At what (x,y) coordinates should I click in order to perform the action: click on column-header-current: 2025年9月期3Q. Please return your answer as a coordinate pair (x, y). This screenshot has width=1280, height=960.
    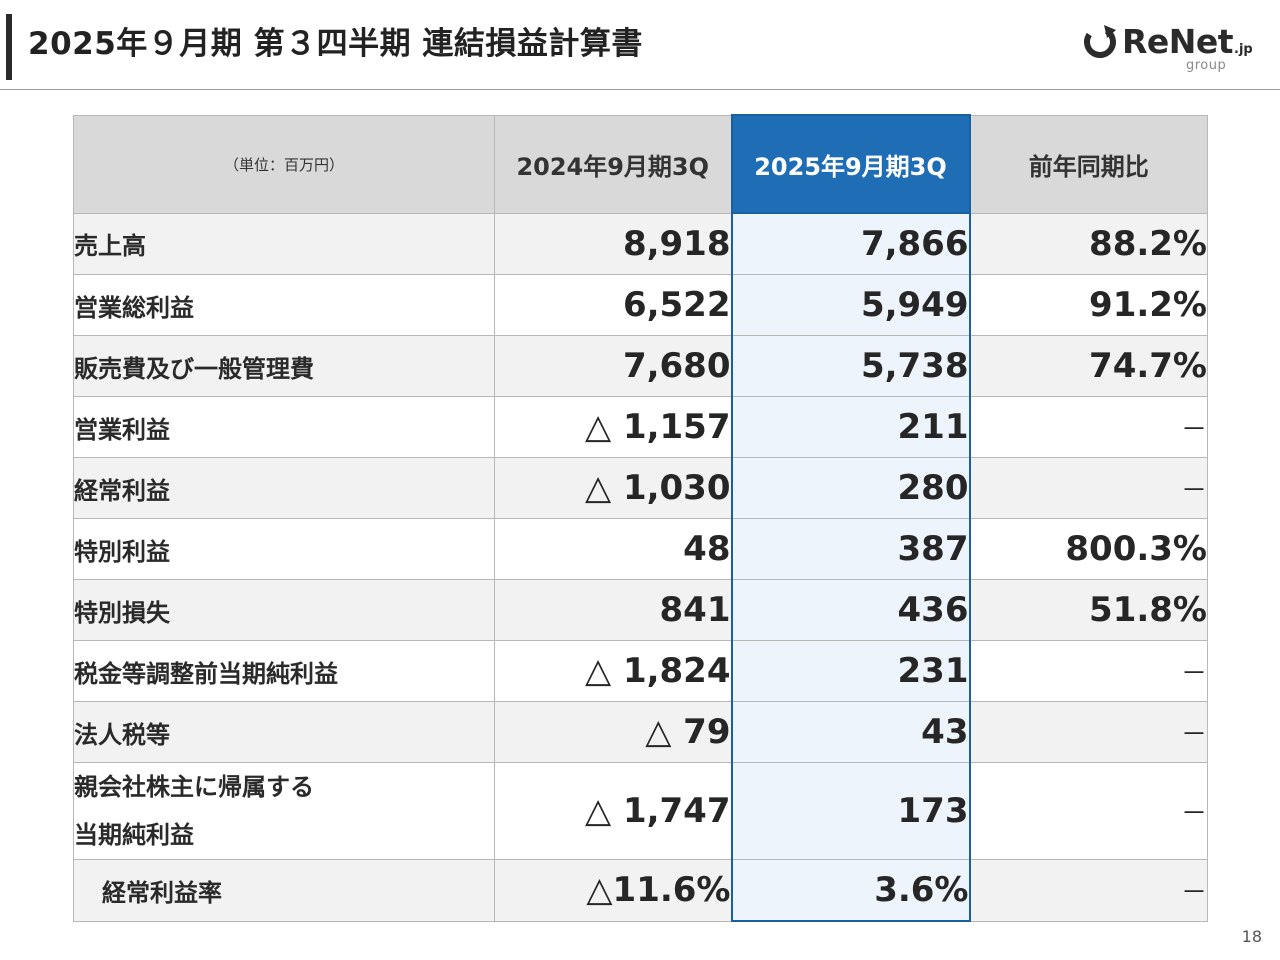
    Looking at the image, I should click on (850, 164).